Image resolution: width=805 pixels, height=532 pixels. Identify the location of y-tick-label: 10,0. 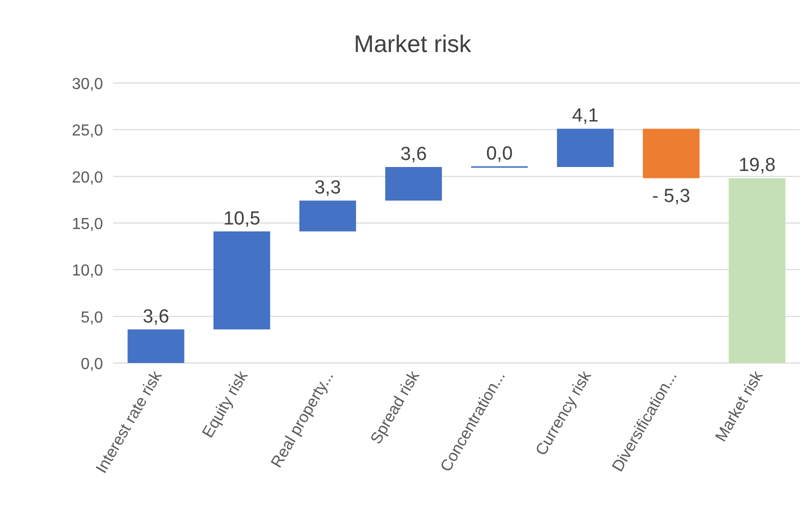
(88, 271).